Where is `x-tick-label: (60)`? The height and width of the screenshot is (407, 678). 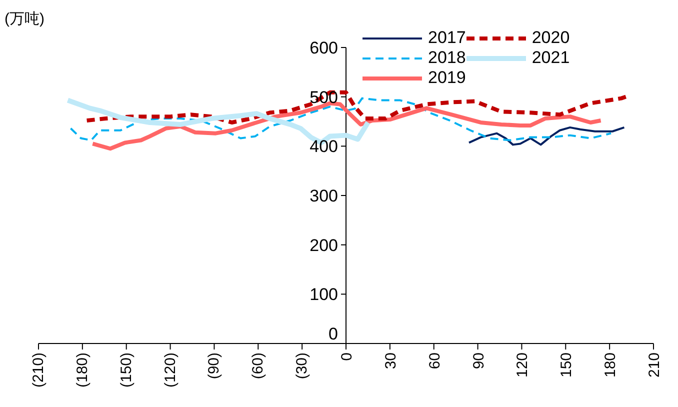
x-tick-label: (60) is located at coordinates (258, 366).